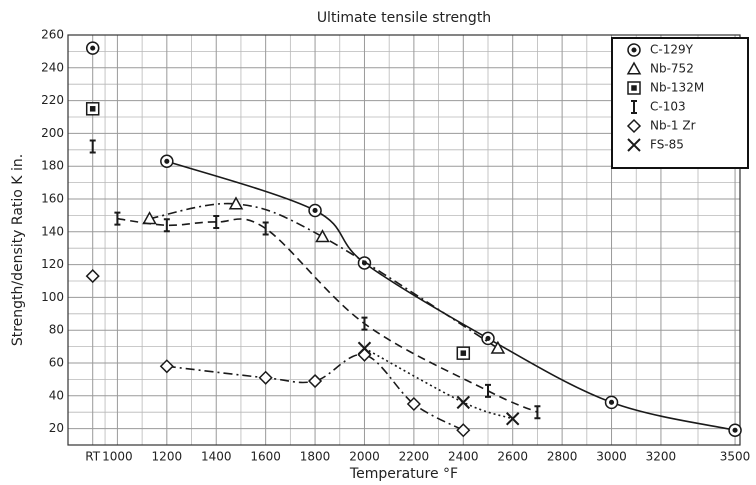 Image resolution: width=756 pixels, height=485 pixels. What do you see at coordinates (52, 67) in the screenshot?
I see `y-tick-label: 240` at bounding box center [52, 67].